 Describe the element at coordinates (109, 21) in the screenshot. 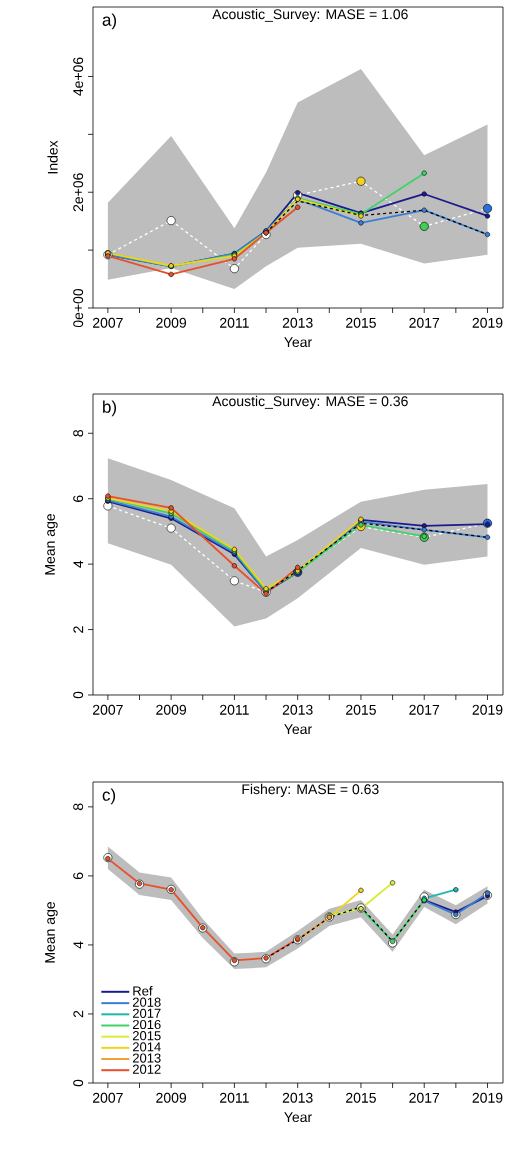

I see `annotation: a)` at that location.